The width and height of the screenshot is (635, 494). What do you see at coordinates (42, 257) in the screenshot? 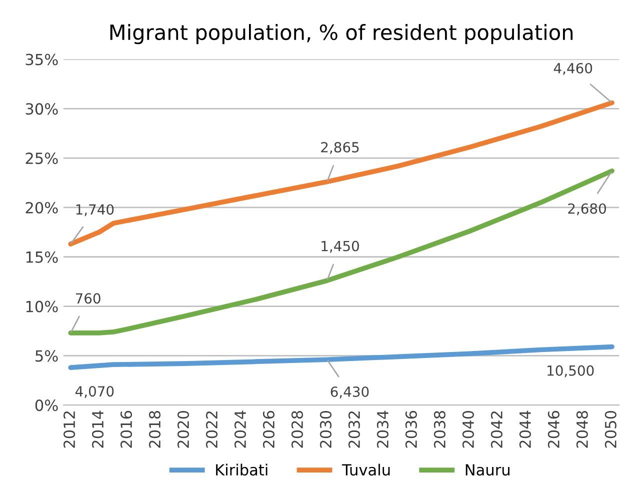
I see `y-tick-label: 15%` at bounding box center [42, 257].